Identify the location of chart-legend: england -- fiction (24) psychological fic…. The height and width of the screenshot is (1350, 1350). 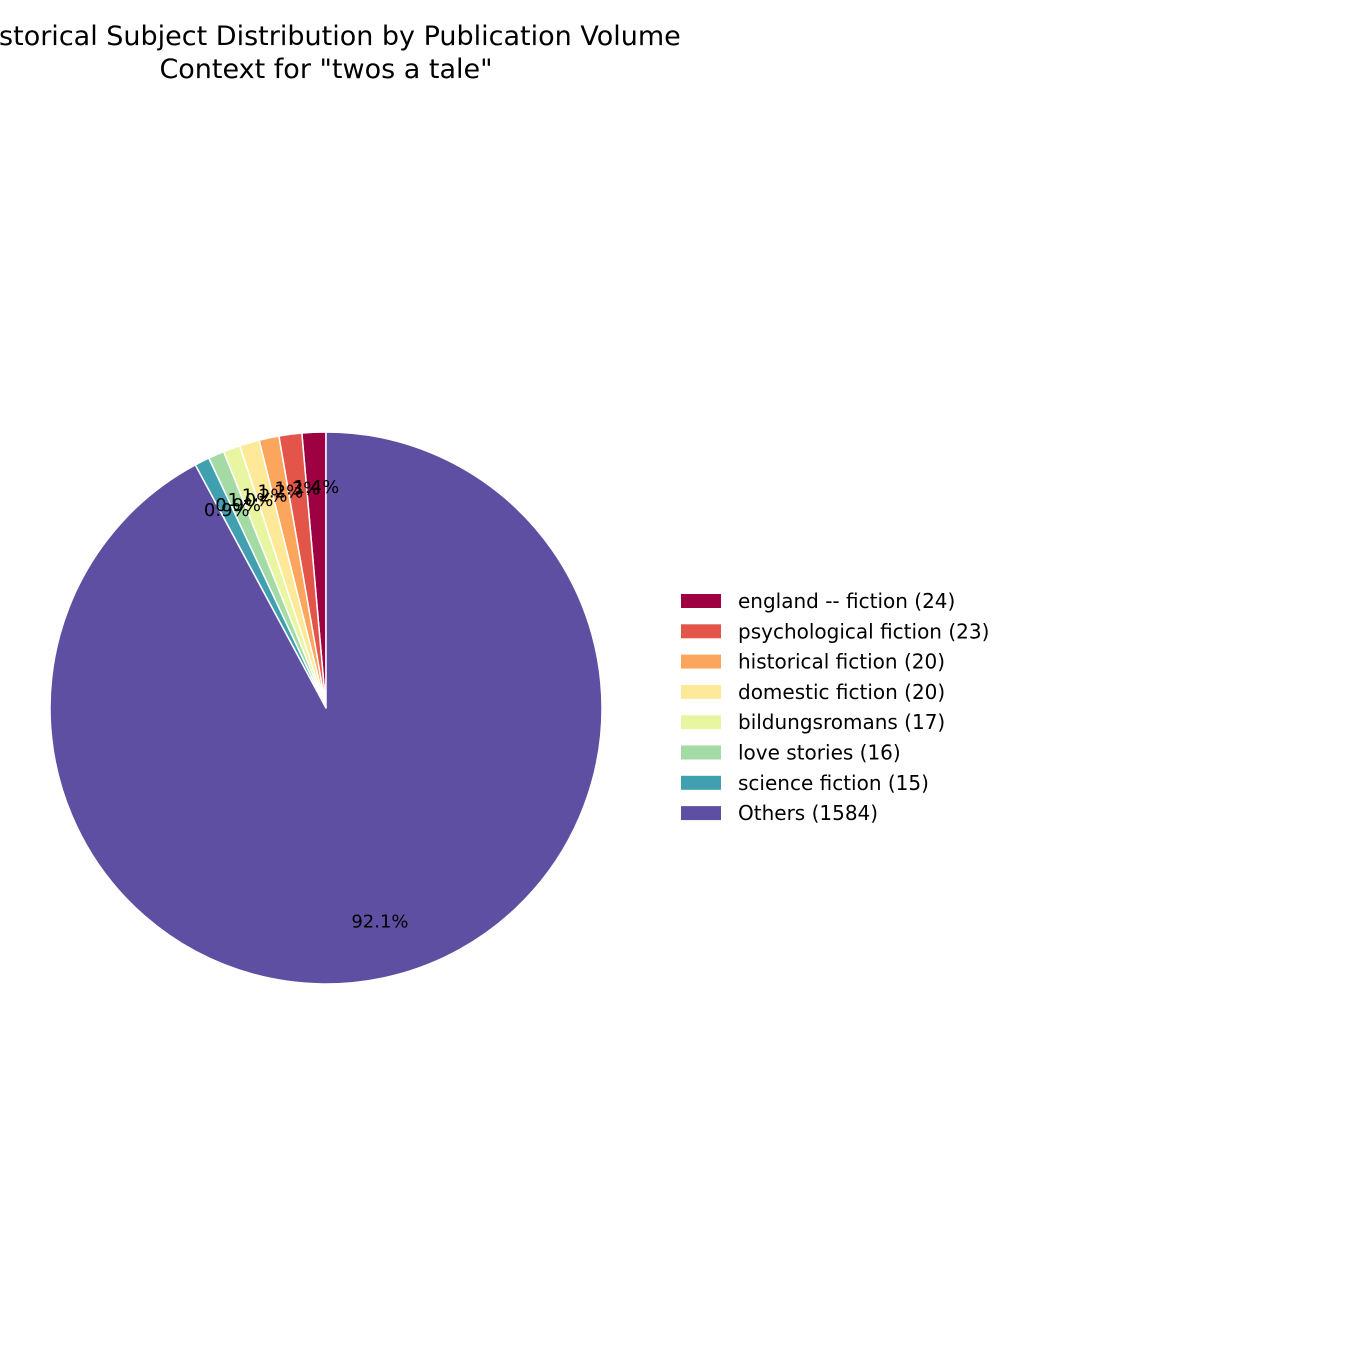
(835, 707).